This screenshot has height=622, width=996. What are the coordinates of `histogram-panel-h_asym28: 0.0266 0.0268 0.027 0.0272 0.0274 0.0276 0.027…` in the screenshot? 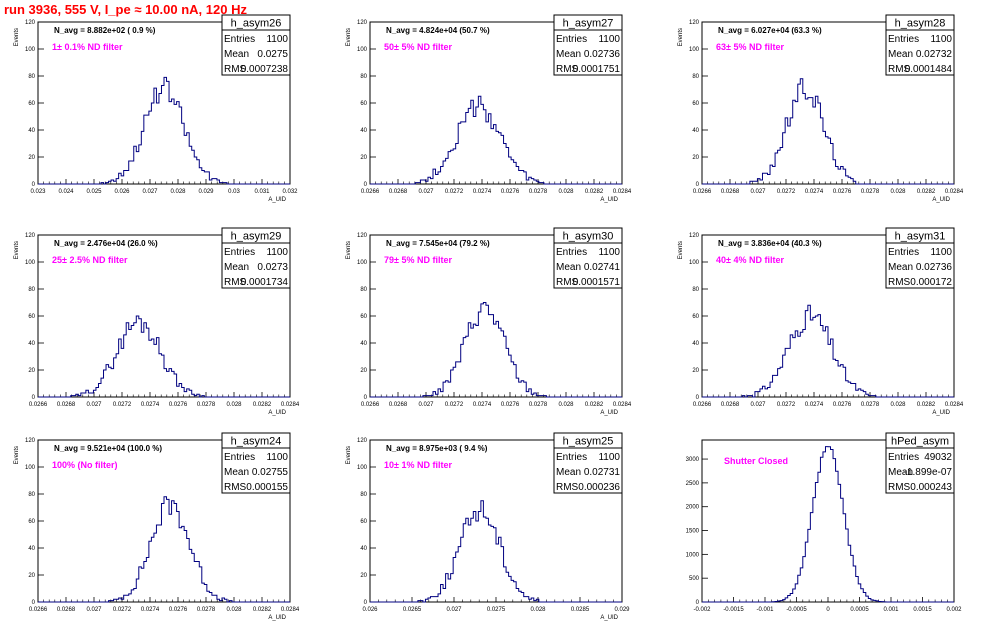 It's located at (821, 108).